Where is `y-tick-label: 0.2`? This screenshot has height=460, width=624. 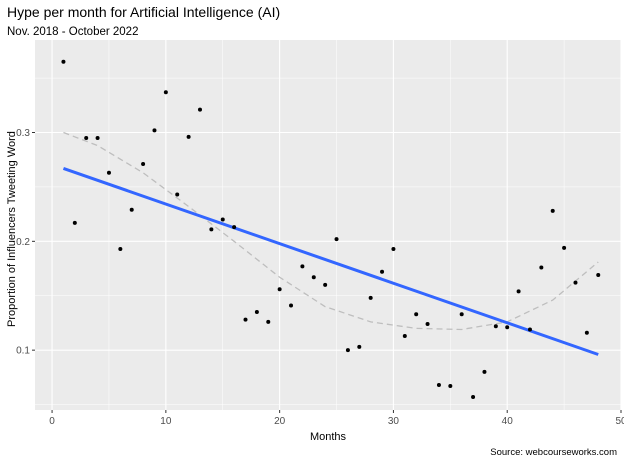
y-tick-label: 0.2 is located at coordinates (23, 242).